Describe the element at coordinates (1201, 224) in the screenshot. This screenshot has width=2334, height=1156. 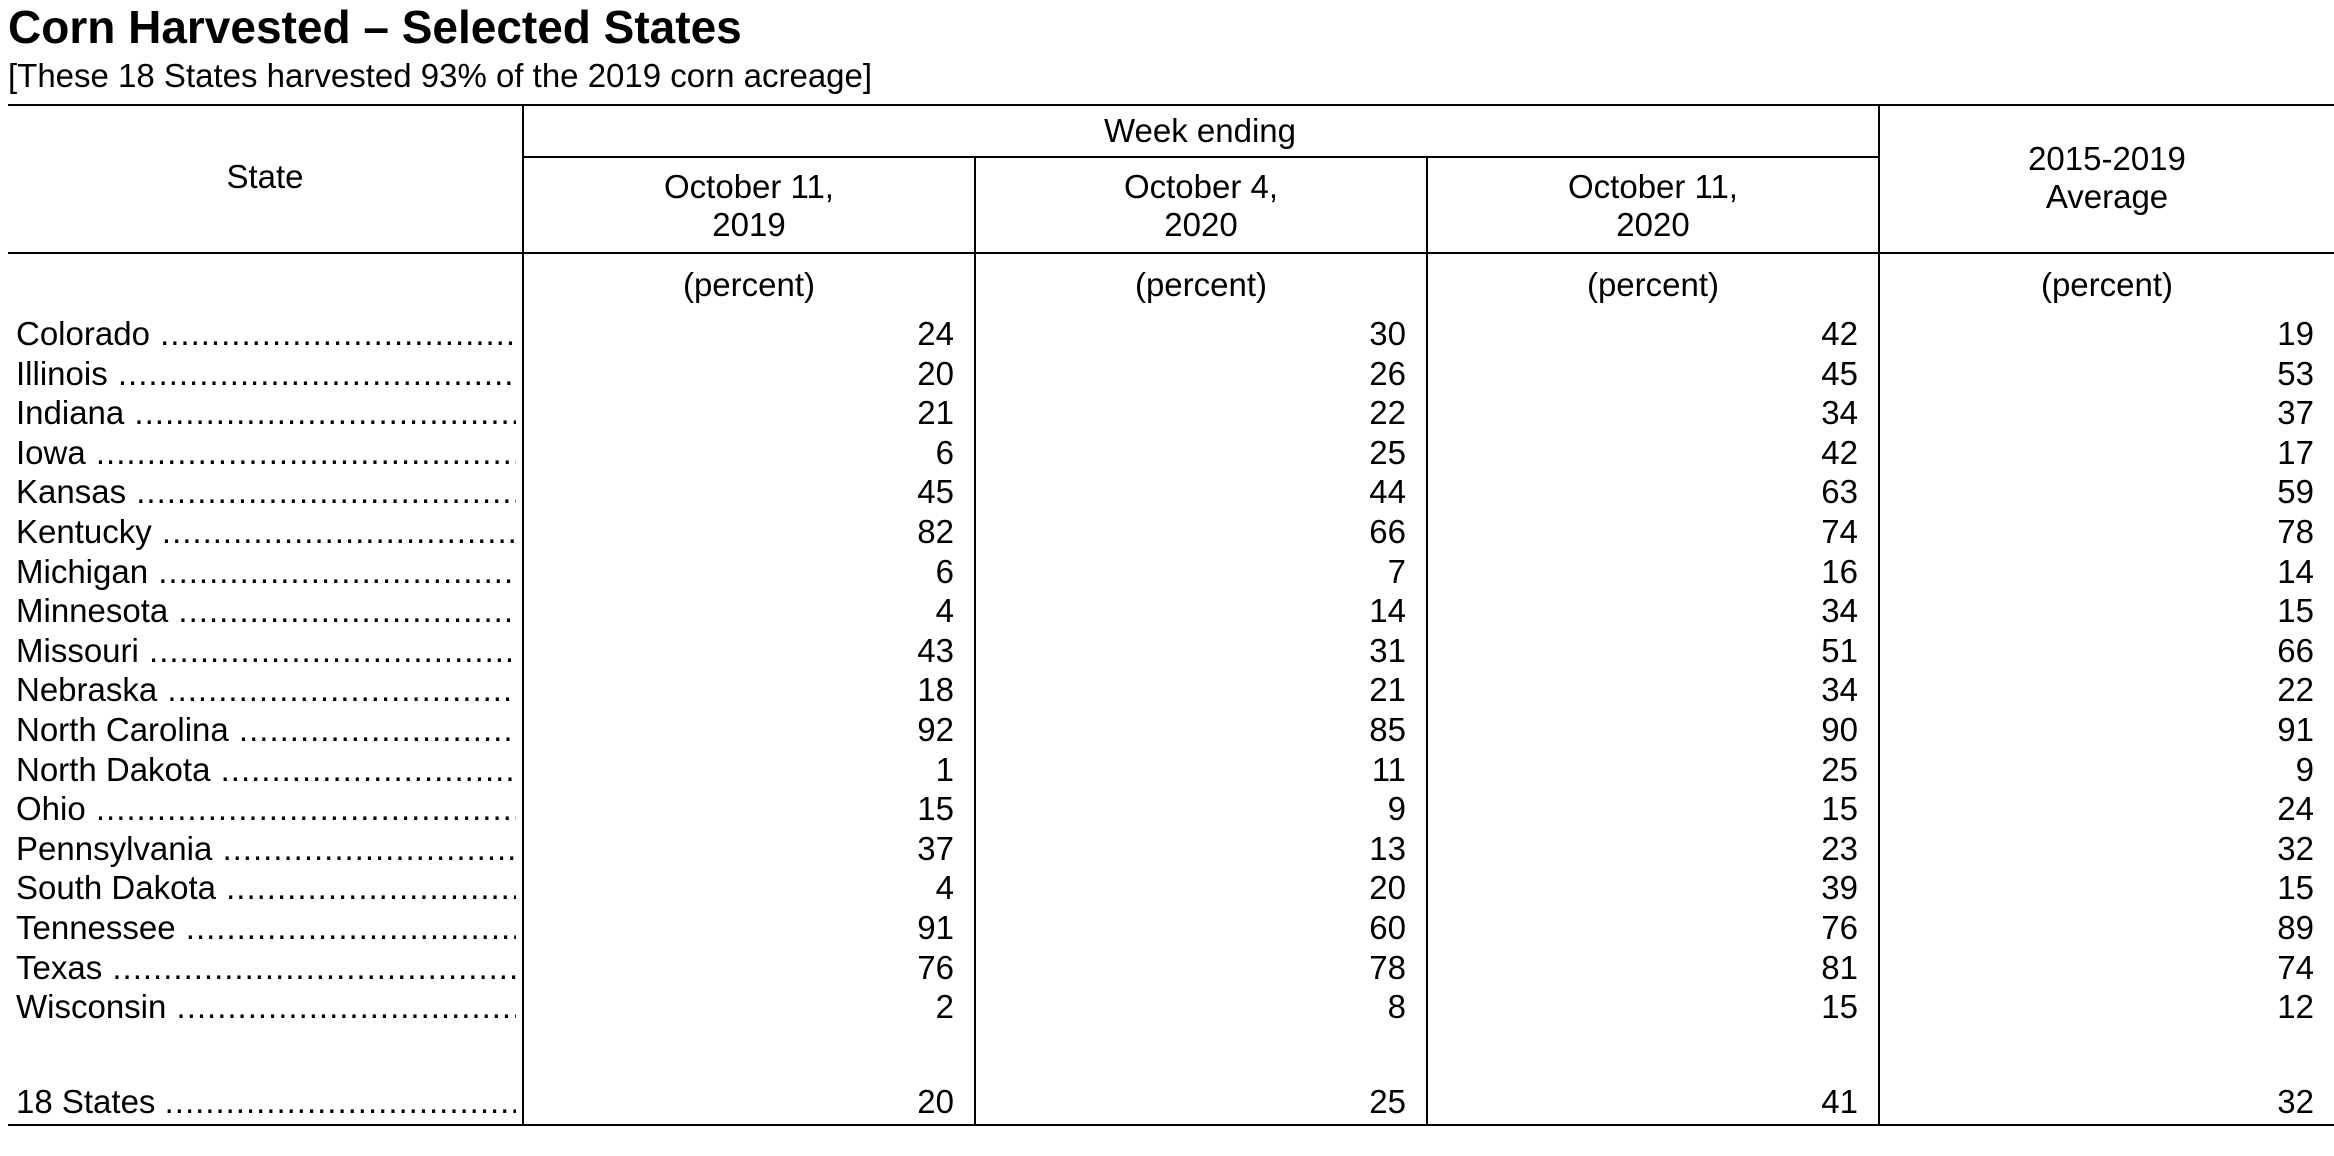
I see `column-header-line2: 2020` at that location.